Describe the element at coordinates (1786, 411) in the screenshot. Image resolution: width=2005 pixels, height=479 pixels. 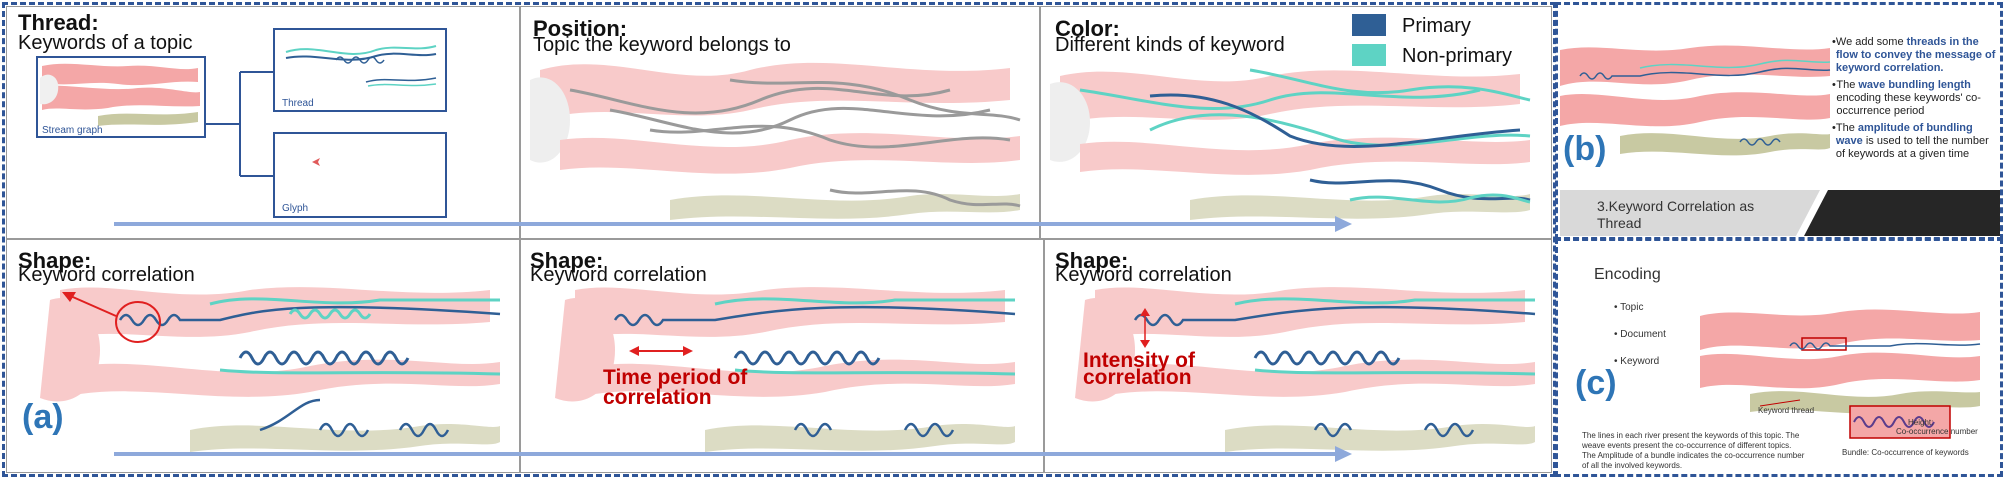
I see `panel-c-thread-label: Keyword thread` at that location.